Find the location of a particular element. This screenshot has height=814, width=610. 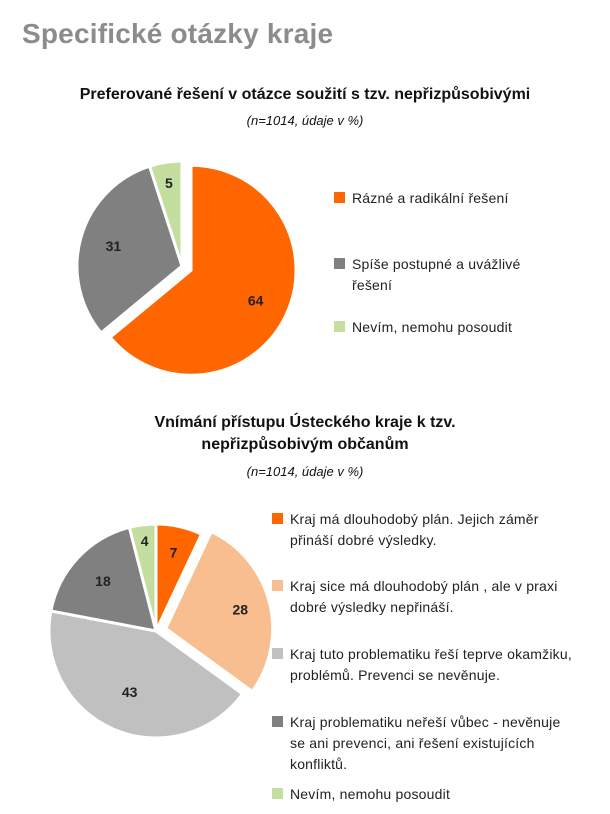

chart1-legend-label-2: Spíše postupné a uvážlivé řešení is located at coordinates (436, 274).